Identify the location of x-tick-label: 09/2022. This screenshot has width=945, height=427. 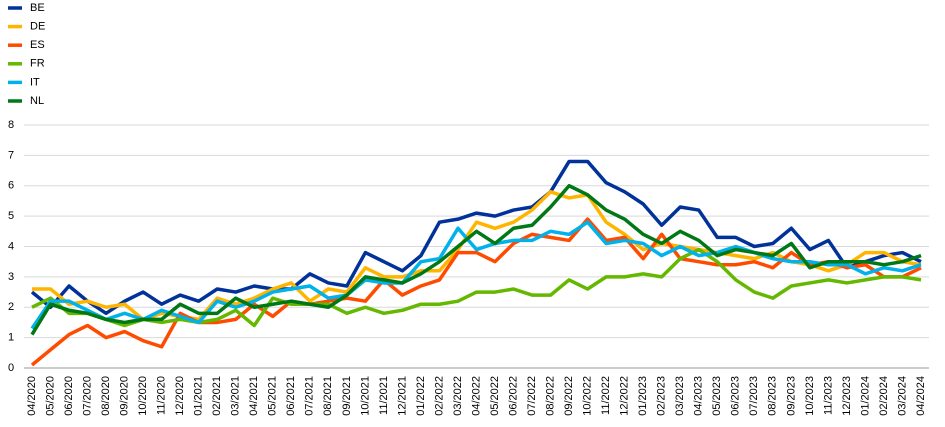
(569, 396).